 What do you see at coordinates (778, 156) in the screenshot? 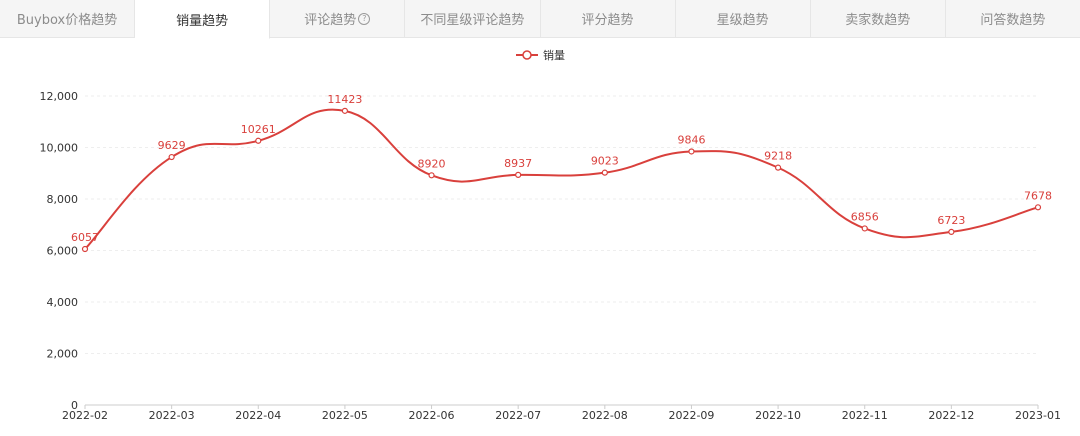
I see `data-label: 9218` at bounding box center [778, 156].